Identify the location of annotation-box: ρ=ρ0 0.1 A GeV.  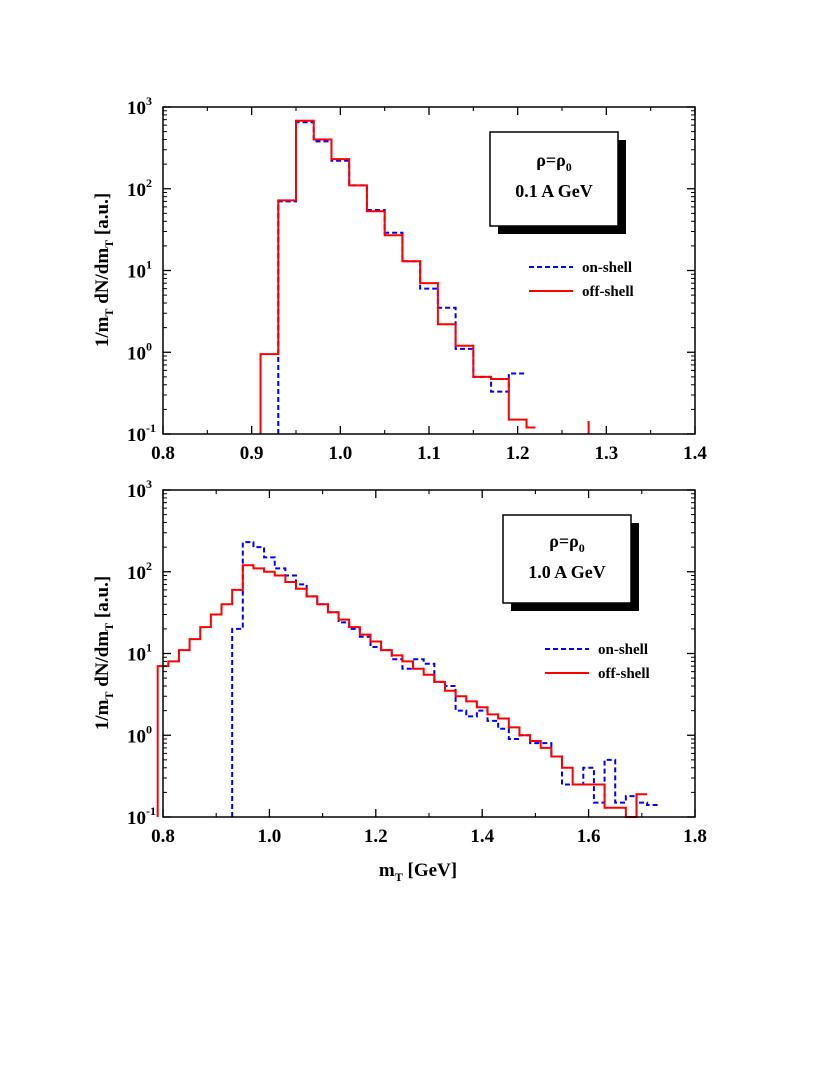
(557, 182).